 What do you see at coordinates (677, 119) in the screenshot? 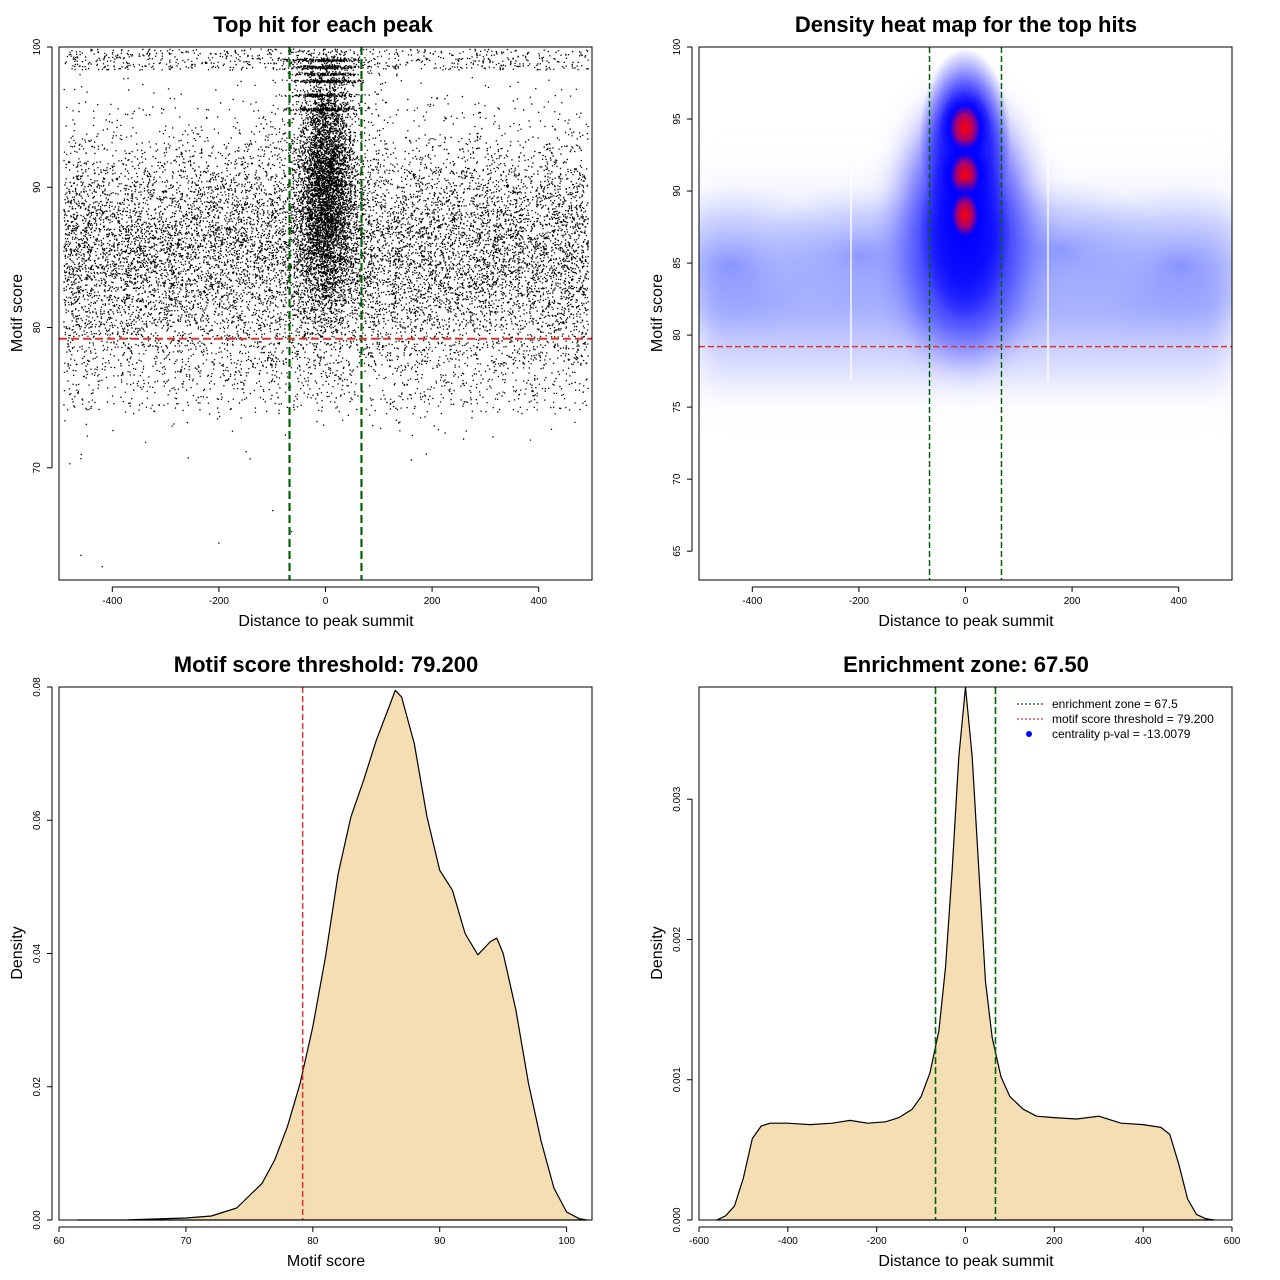
I see `y-tick-label: 95` at bounding box center [677, 119].